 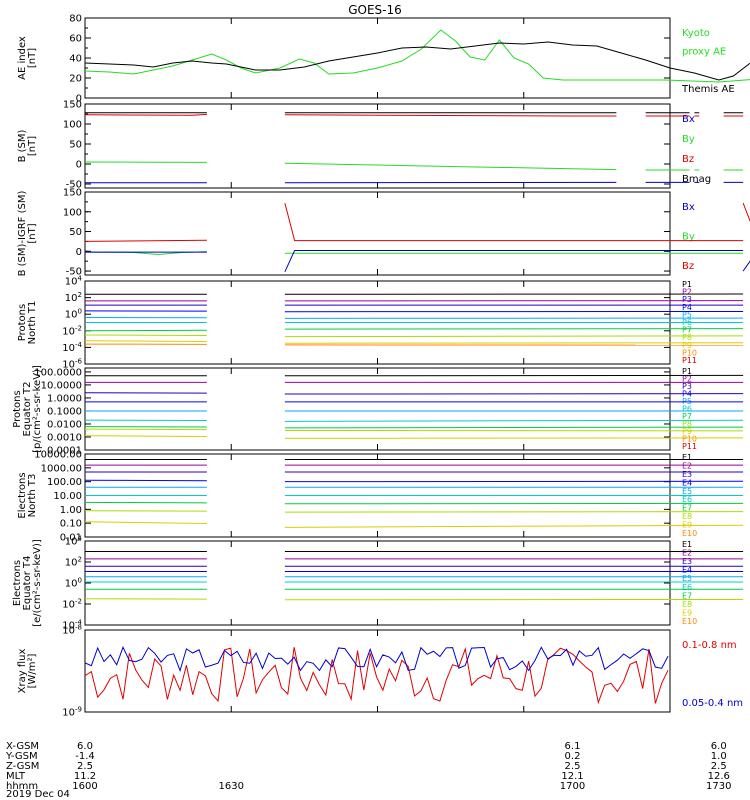 What do you see at coordinates (79, 165) in the screenshot?
I see `y-tick-label: 0` at bounding box center [79, 165].